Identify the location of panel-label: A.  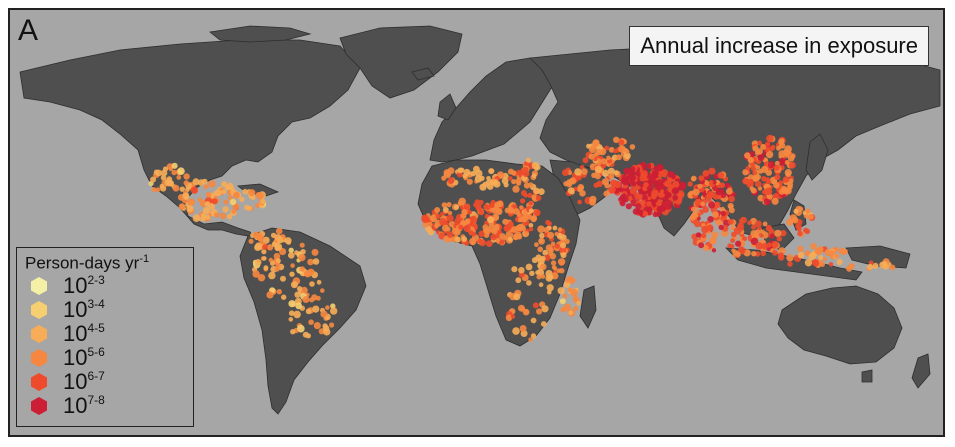
(28, 30).